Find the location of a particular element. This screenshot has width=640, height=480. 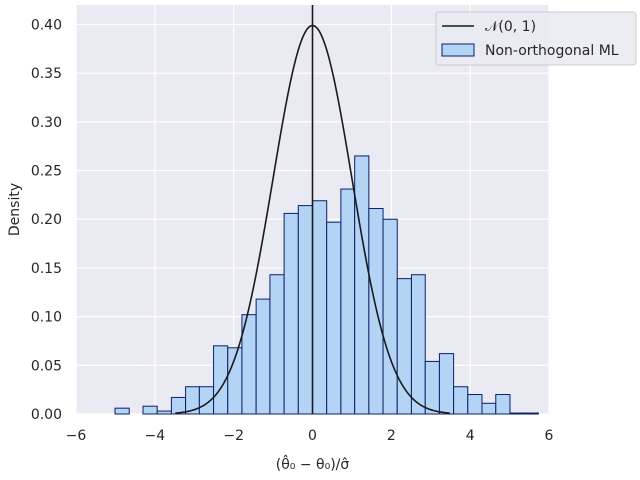

y-tick-label: 0.00 is located at coordinates (46, 415).